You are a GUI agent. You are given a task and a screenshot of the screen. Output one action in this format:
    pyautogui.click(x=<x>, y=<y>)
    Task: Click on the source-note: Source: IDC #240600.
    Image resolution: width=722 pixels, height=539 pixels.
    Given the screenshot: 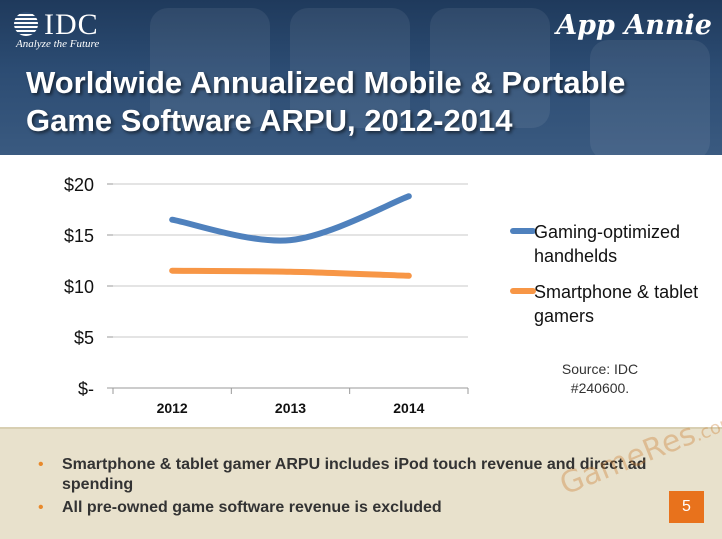 What is the action you would take?
    pyautogui.click(x=600, y=379)
    